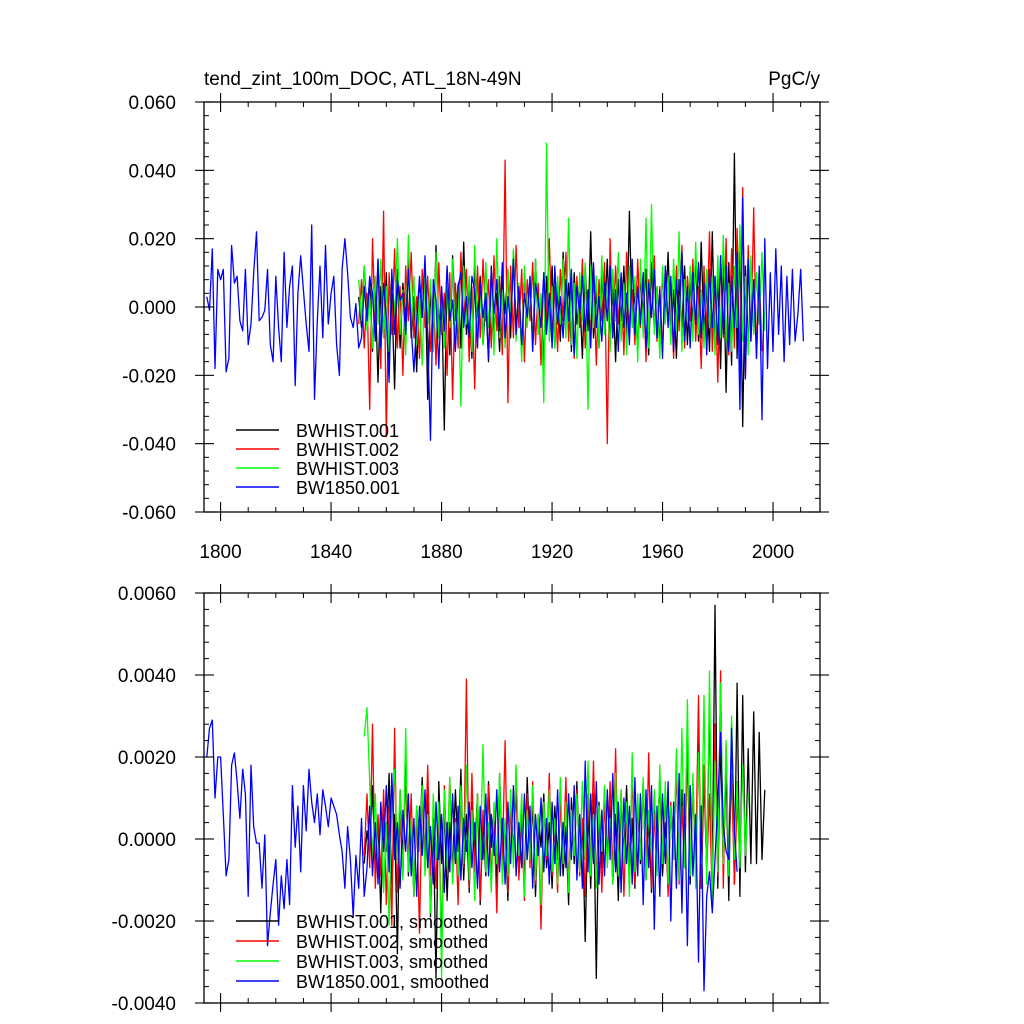 This screenshot has height=1024, width=1024. I want to click on bottom-y-tick-label: 0.0040, so click(147, 676).